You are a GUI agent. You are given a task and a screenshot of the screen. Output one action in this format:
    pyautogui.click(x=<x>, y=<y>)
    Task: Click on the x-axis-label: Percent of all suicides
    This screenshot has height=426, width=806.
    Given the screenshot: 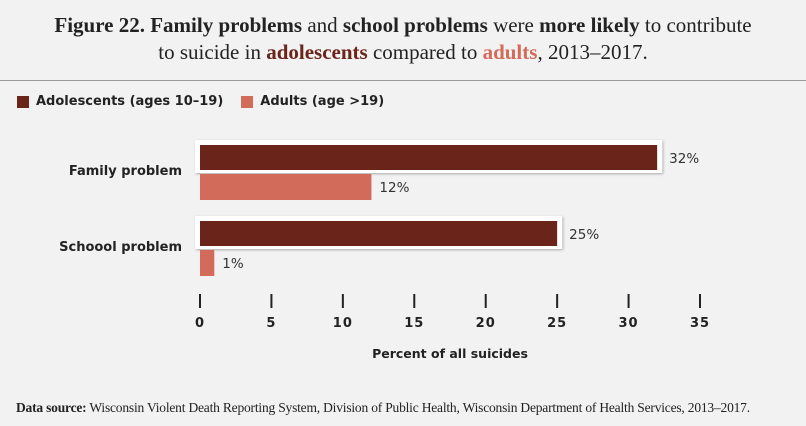 What is the action you would take?
    pyautogui.click(x=450, y=353)
    